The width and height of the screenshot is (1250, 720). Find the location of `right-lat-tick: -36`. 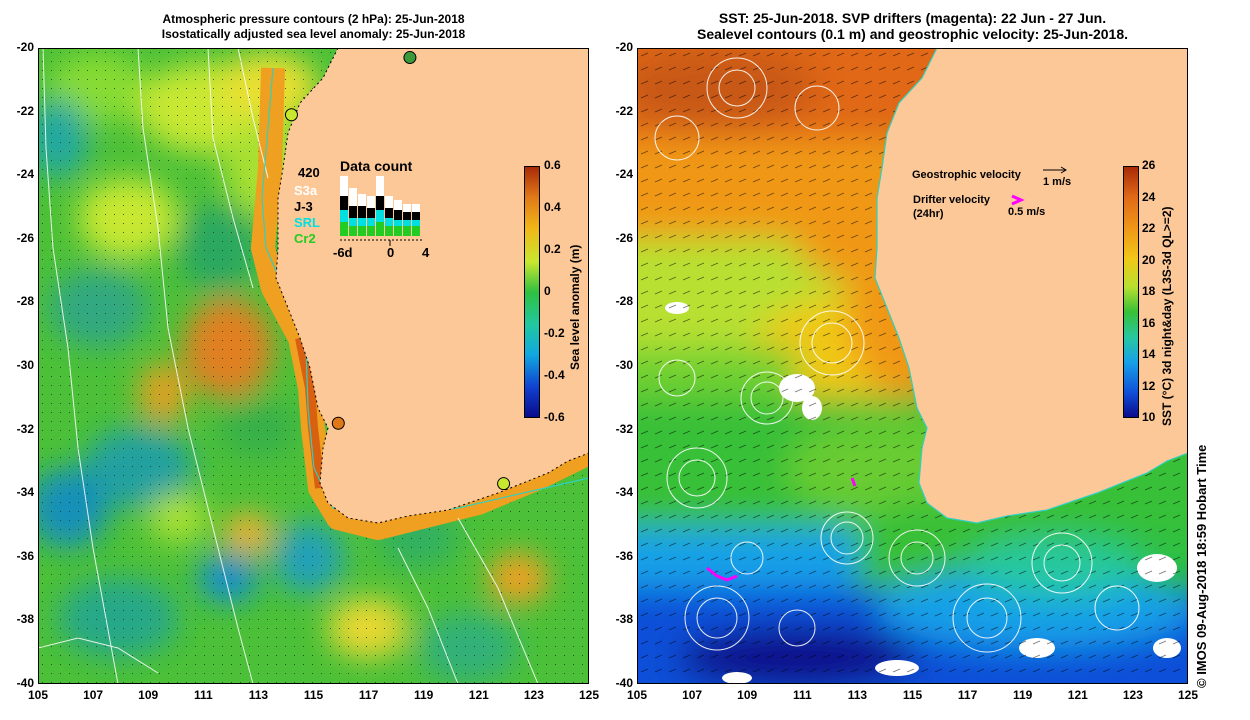

right-lat-tick: -36 is located at coordinates (624, 555).